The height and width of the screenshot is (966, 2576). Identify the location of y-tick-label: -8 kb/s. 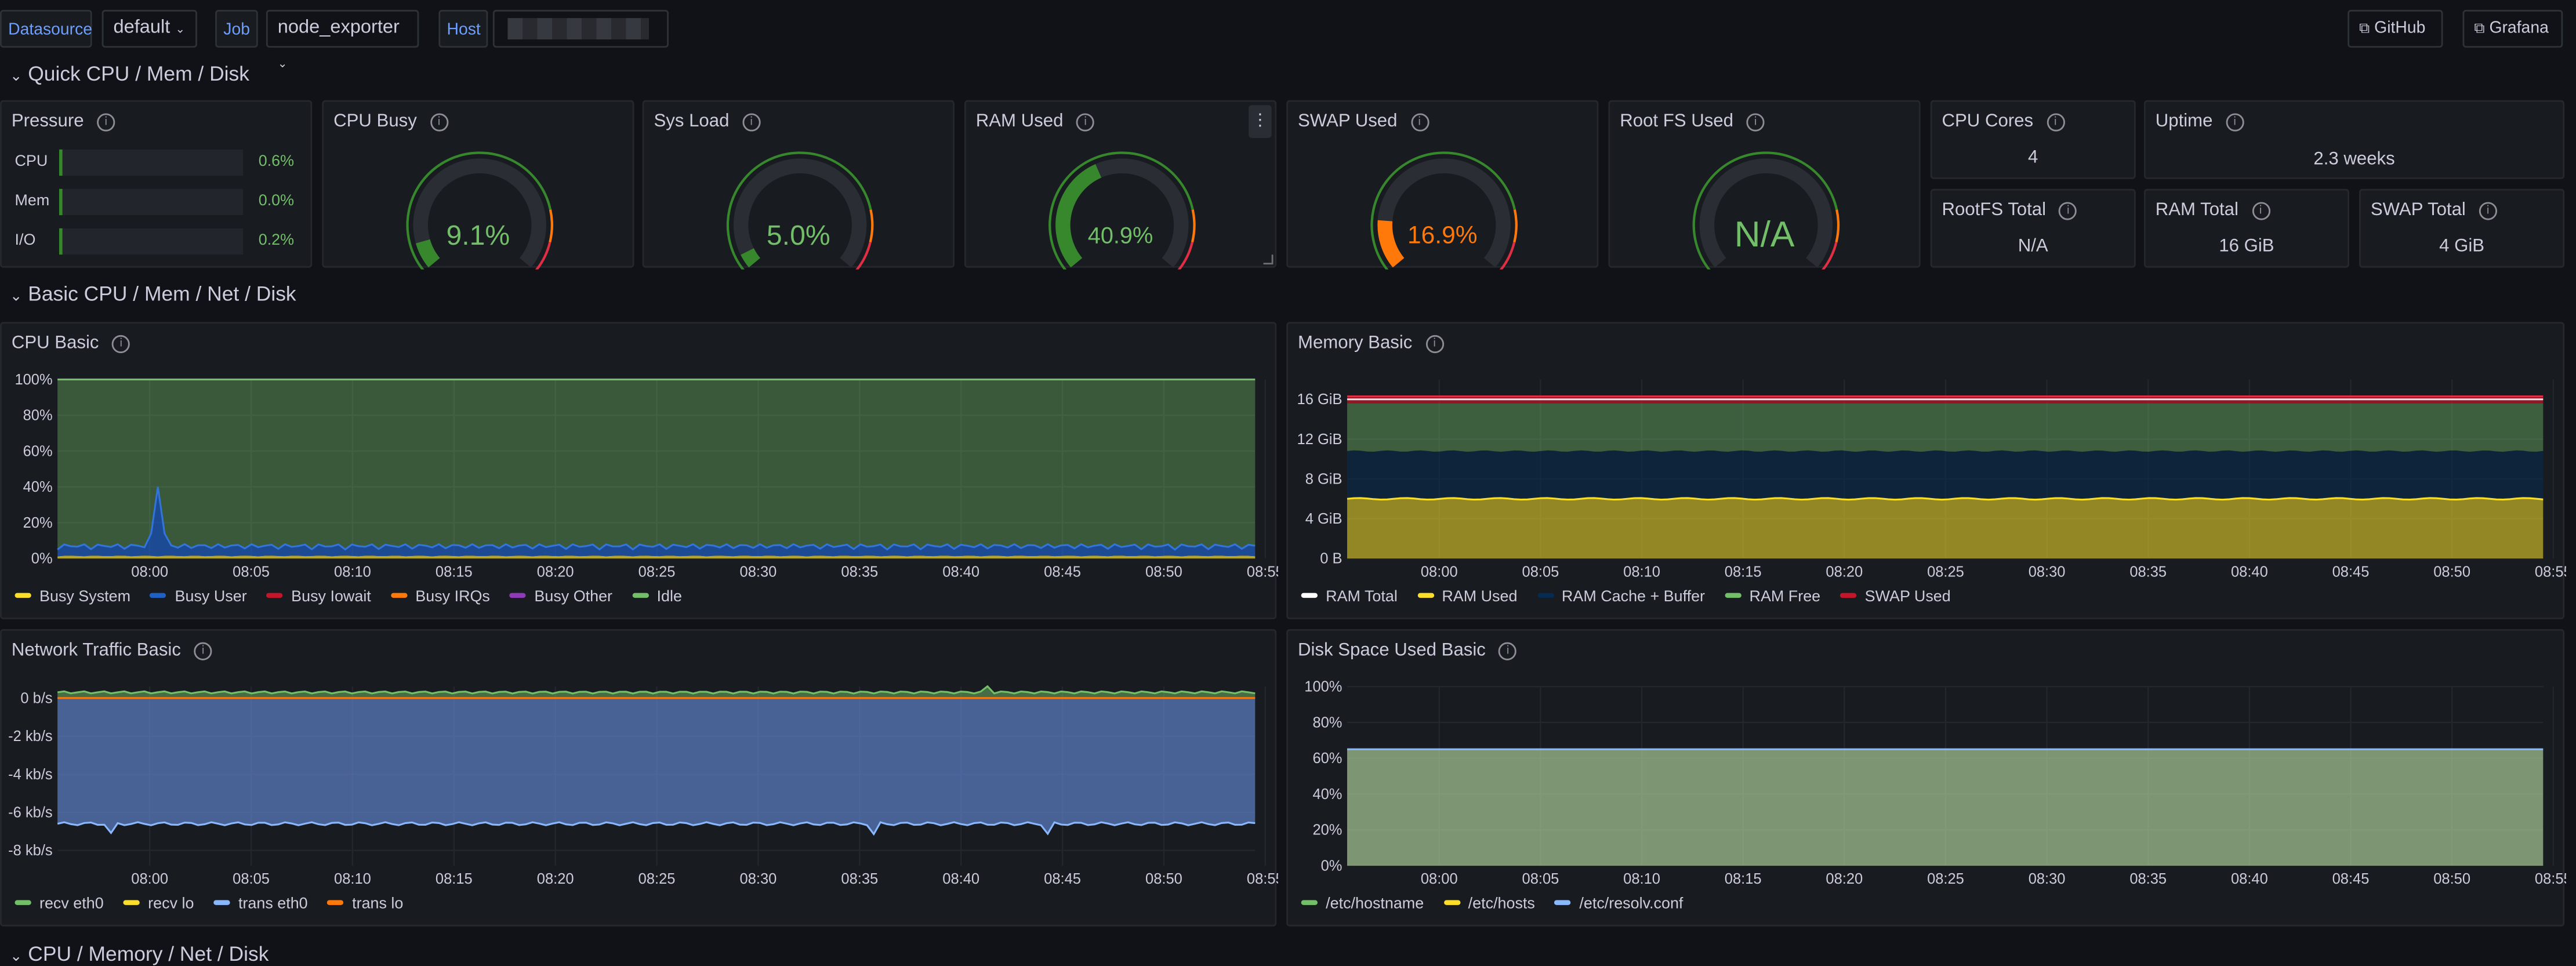
(30, 851).